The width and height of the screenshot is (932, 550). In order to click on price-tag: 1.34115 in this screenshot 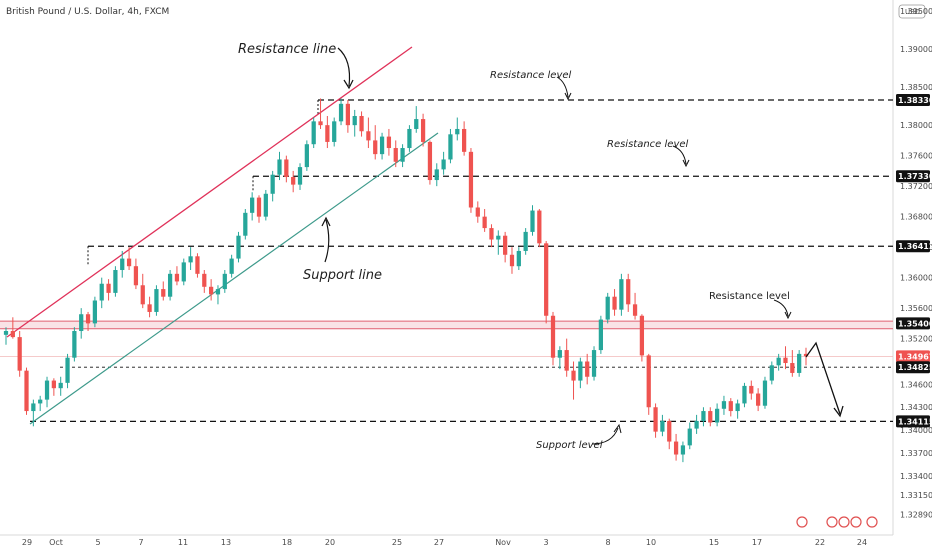, I will do `click(914, 421)`.